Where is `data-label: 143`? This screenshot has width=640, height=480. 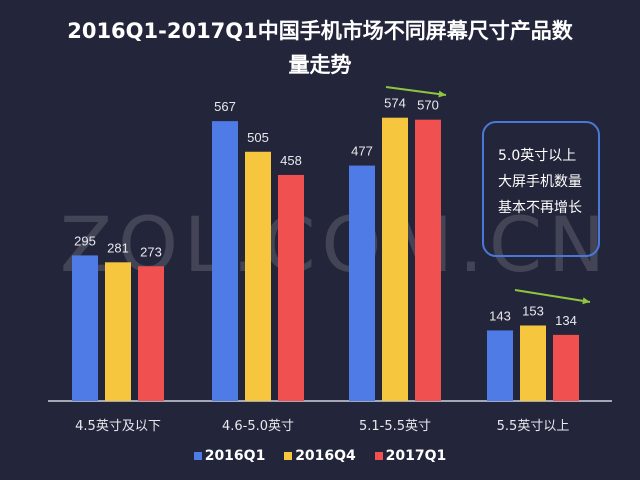 data-label: 143 is located at coordinates (500, 315).